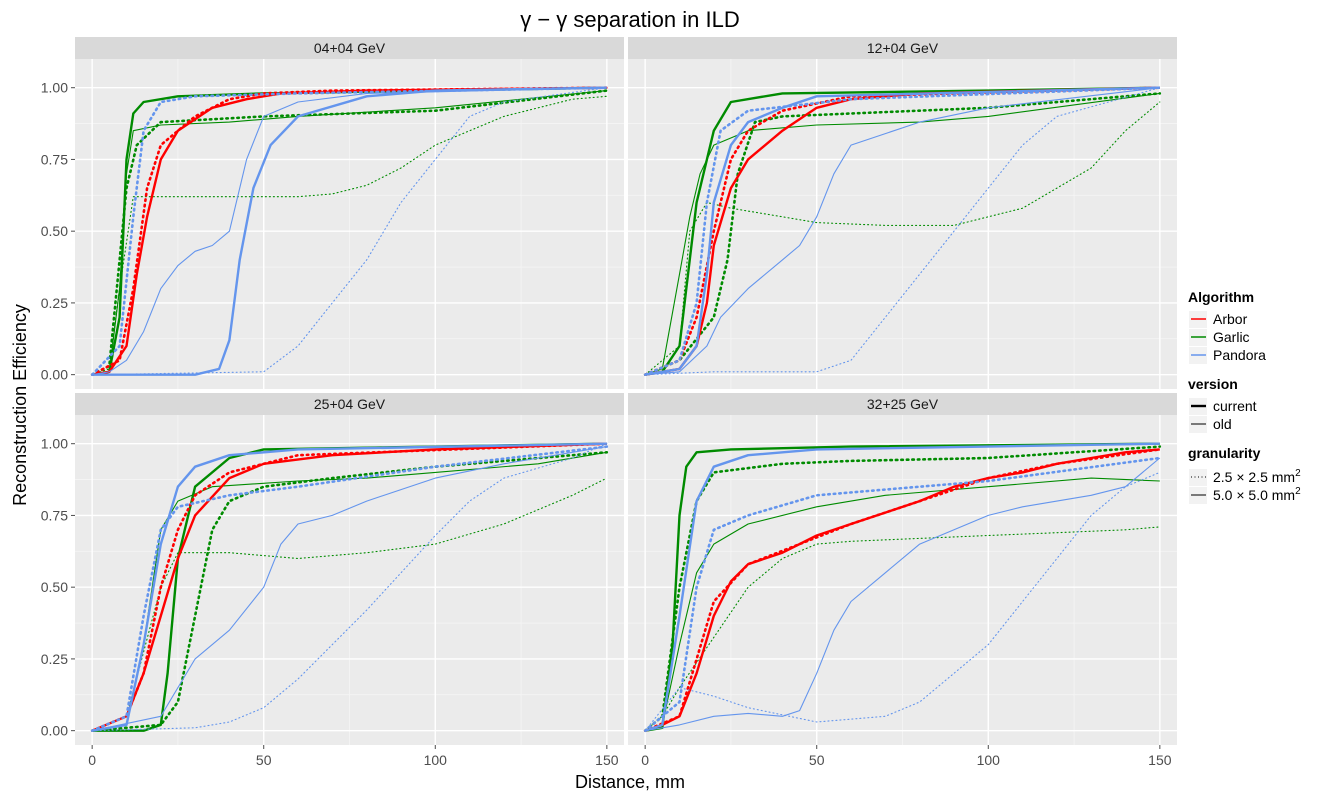 The image size is (1341, 799). I want to click on panel-title: 12+04 GeV, so click(903, 48).